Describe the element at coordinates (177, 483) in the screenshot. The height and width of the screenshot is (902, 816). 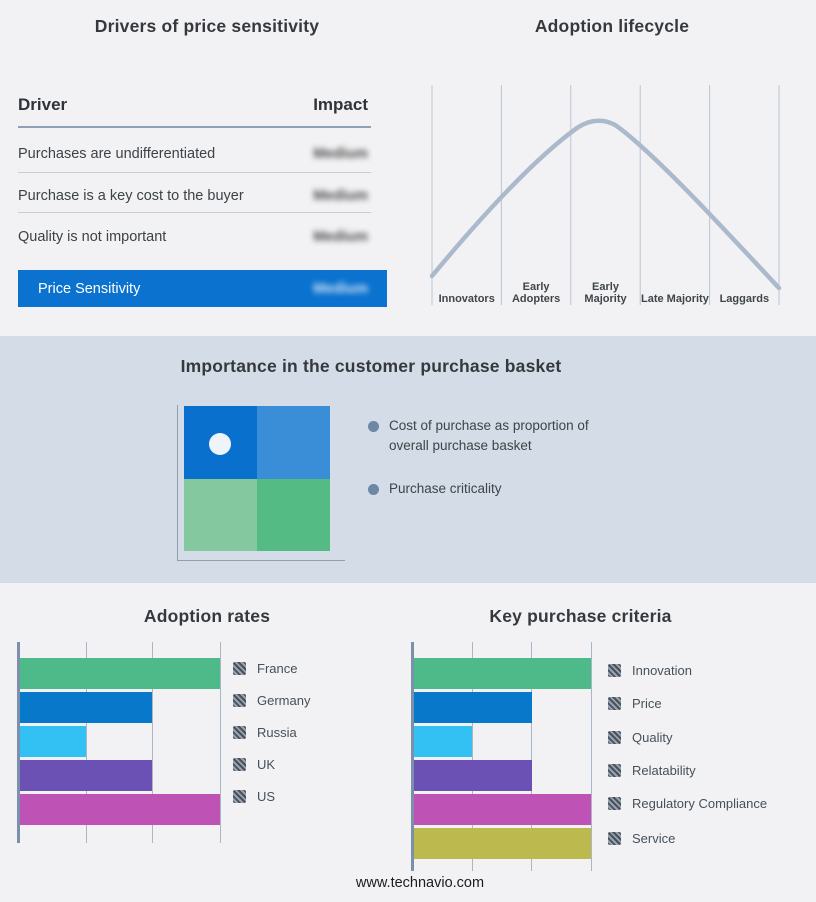
I see `quadrant-y-axis` at that location.